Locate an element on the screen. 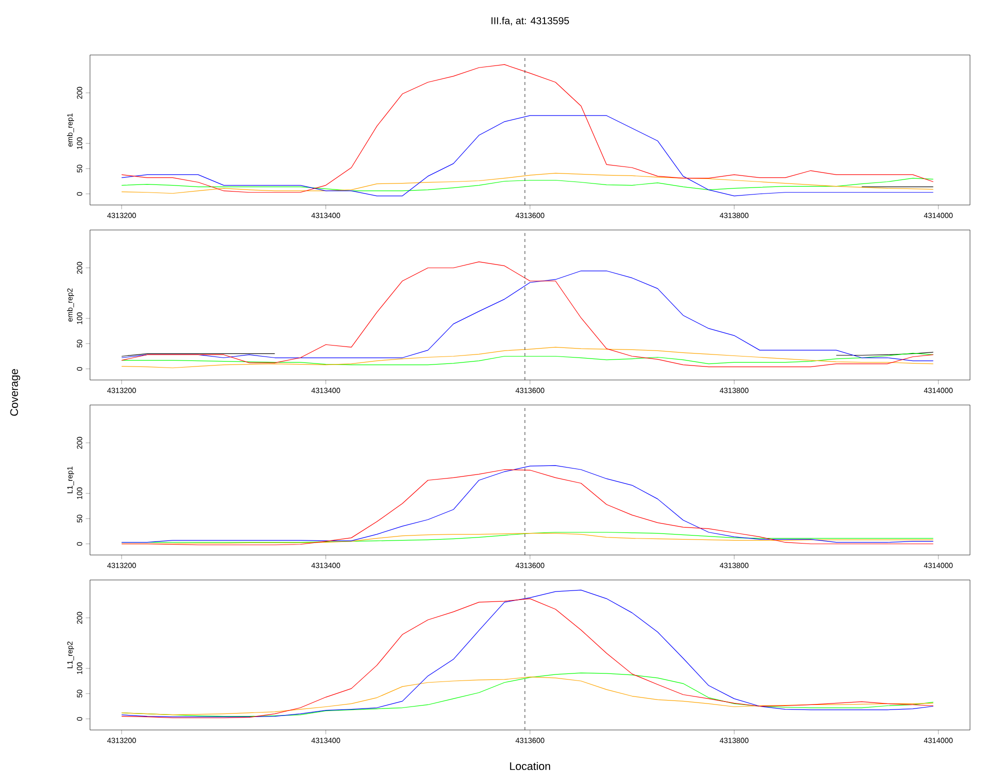 The width and height of the screenshot is (994, 776). text: Coverage is located at coordinates (15, 392).